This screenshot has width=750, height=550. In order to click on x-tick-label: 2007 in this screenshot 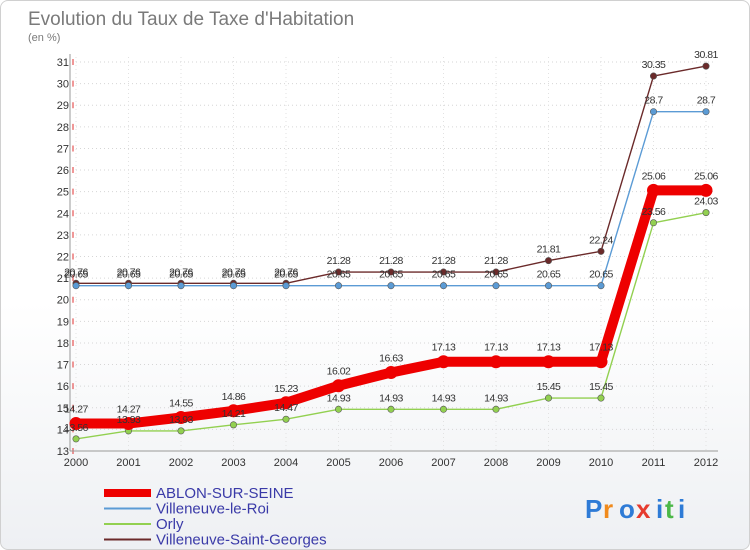, I will do `click(443, 463)`.